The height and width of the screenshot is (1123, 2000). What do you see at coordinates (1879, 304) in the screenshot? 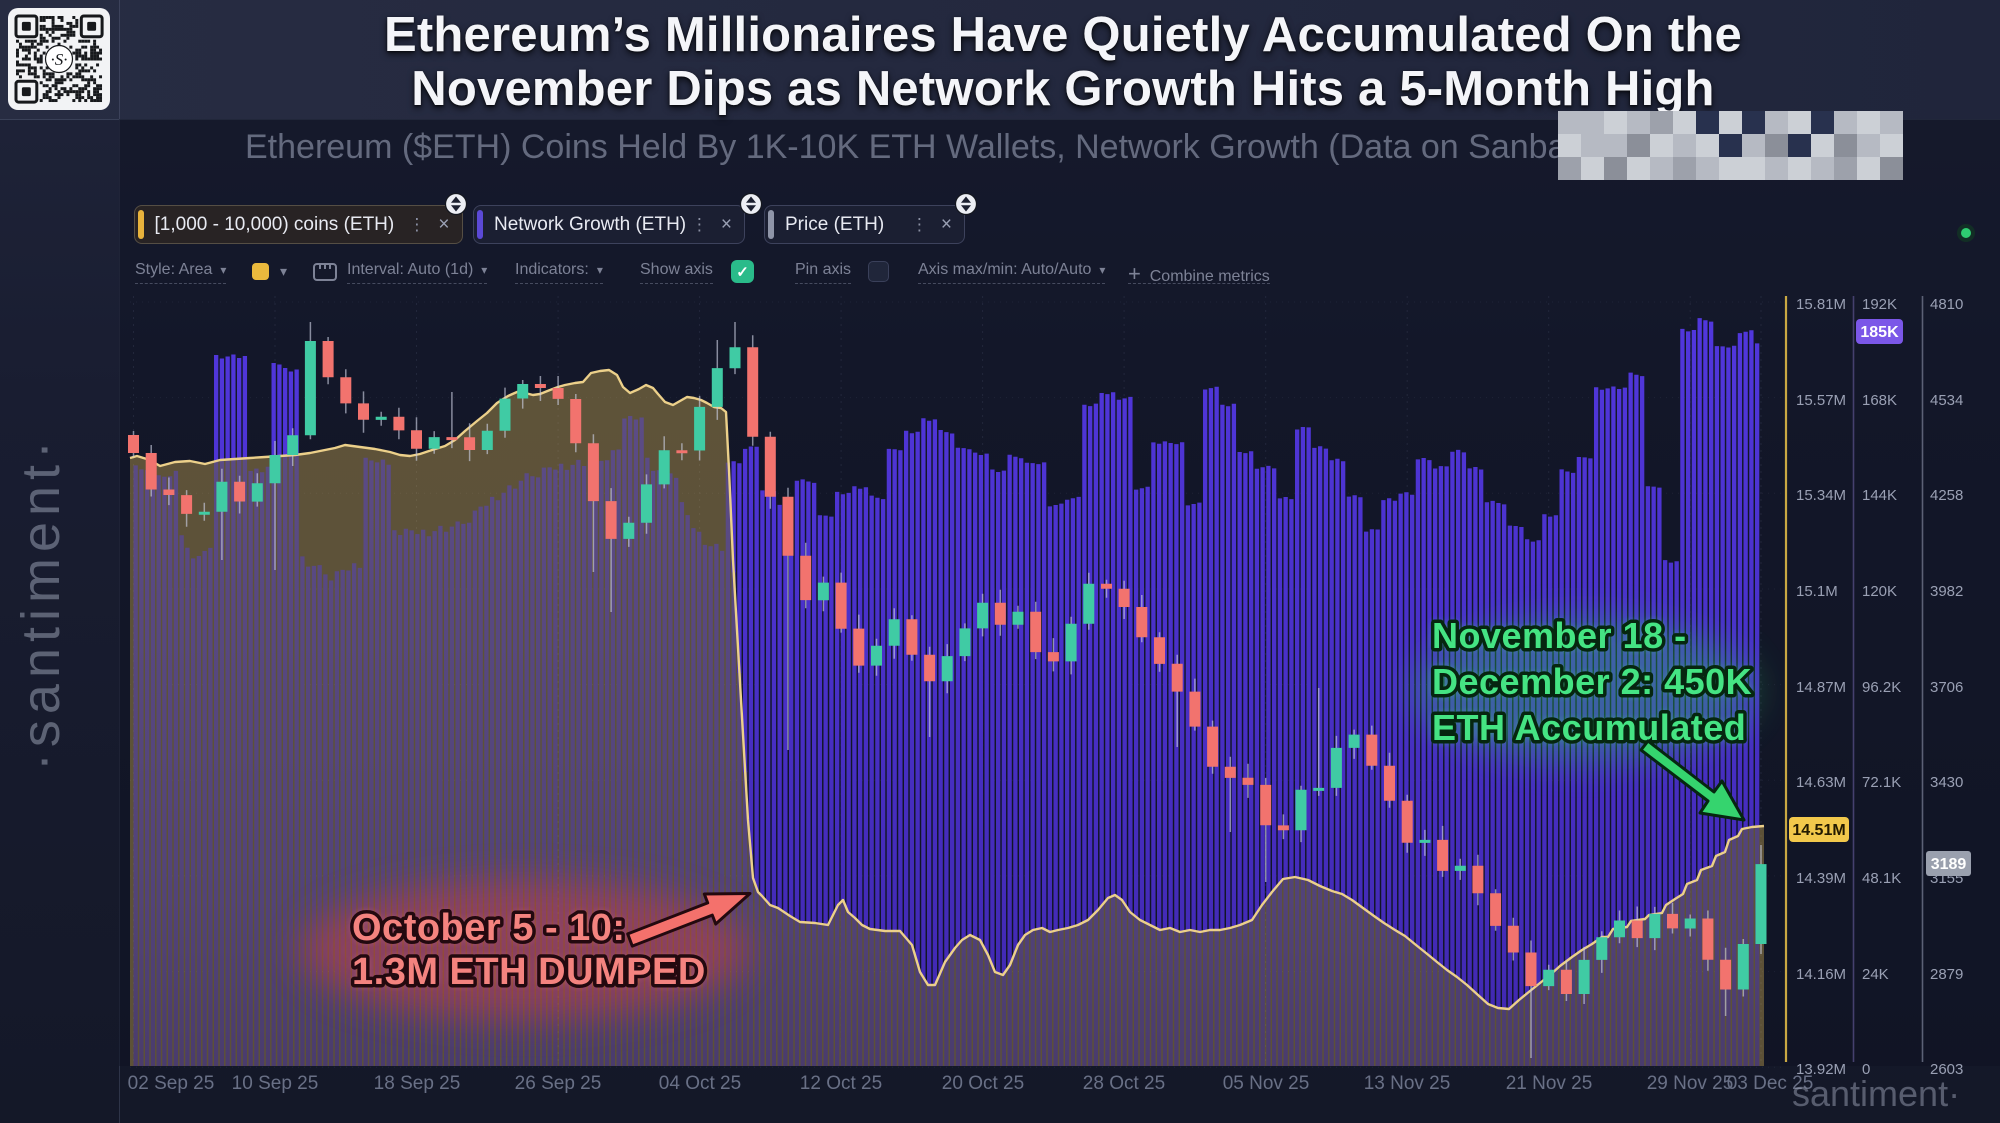
I see `svg-text: 192K` at bounding box center [1879, 304].